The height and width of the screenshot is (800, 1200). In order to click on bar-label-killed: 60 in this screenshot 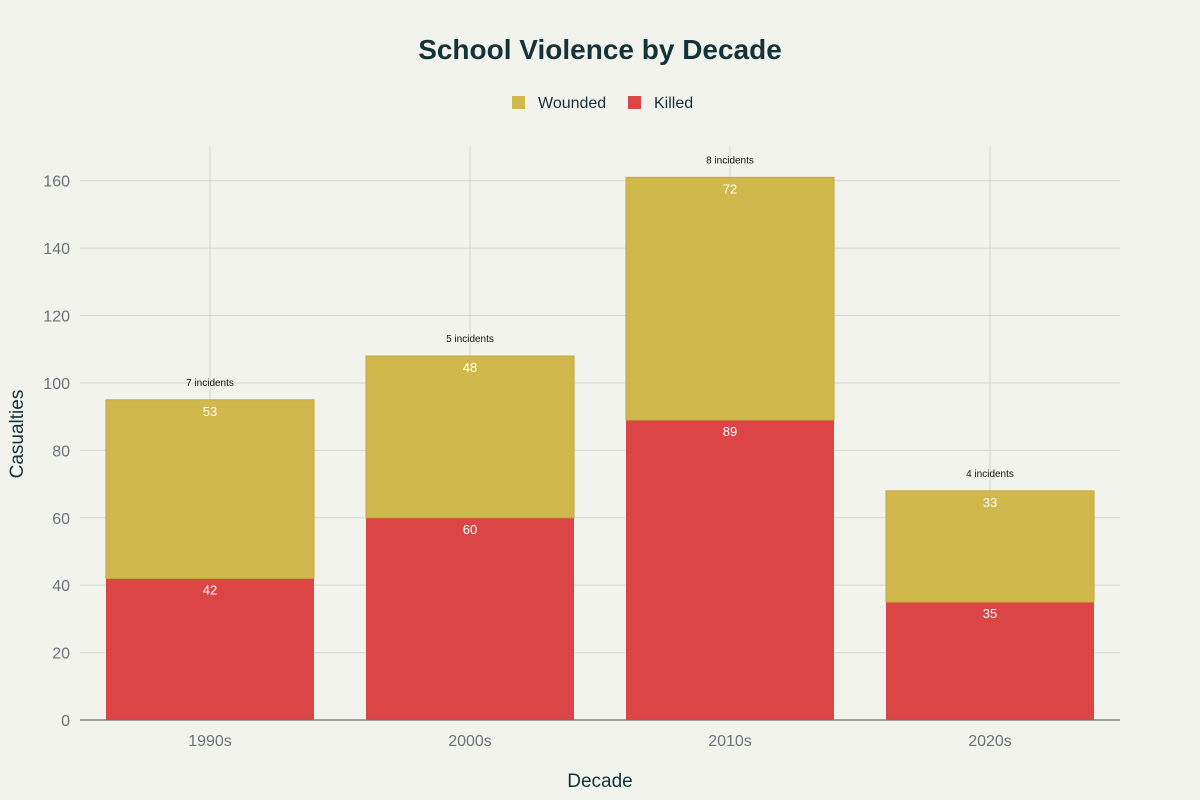, I will do `click(470, 529)`.